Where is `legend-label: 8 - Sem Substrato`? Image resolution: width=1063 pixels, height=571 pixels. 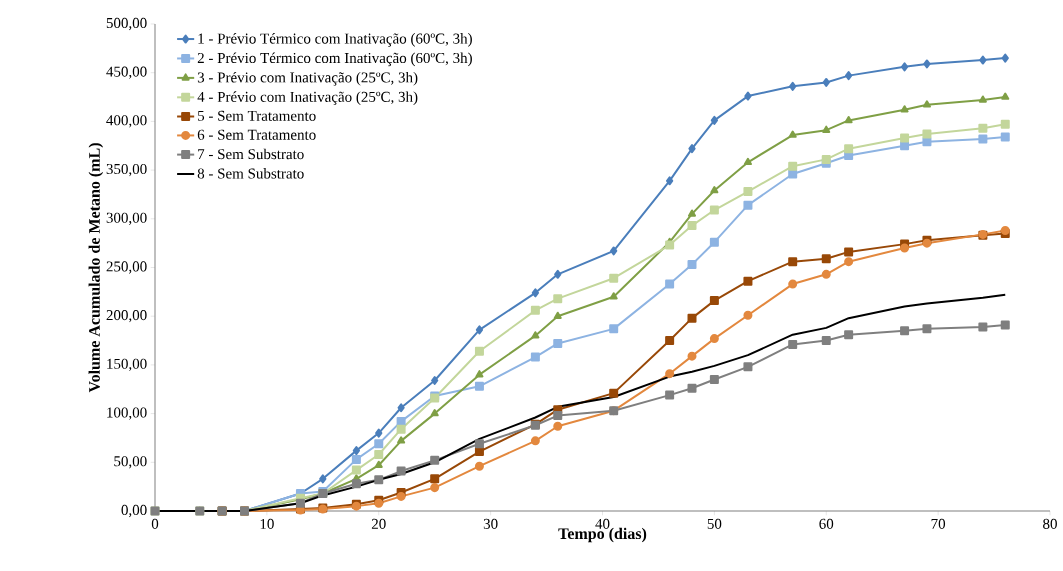
legend-label: 8 - Sem Substrato is located at coordinates (250, 173).